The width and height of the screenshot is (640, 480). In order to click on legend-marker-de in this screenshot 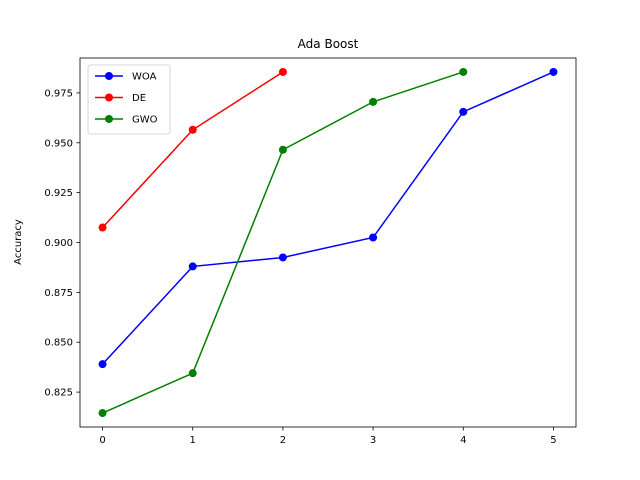, I will do `click(109, 97)`.